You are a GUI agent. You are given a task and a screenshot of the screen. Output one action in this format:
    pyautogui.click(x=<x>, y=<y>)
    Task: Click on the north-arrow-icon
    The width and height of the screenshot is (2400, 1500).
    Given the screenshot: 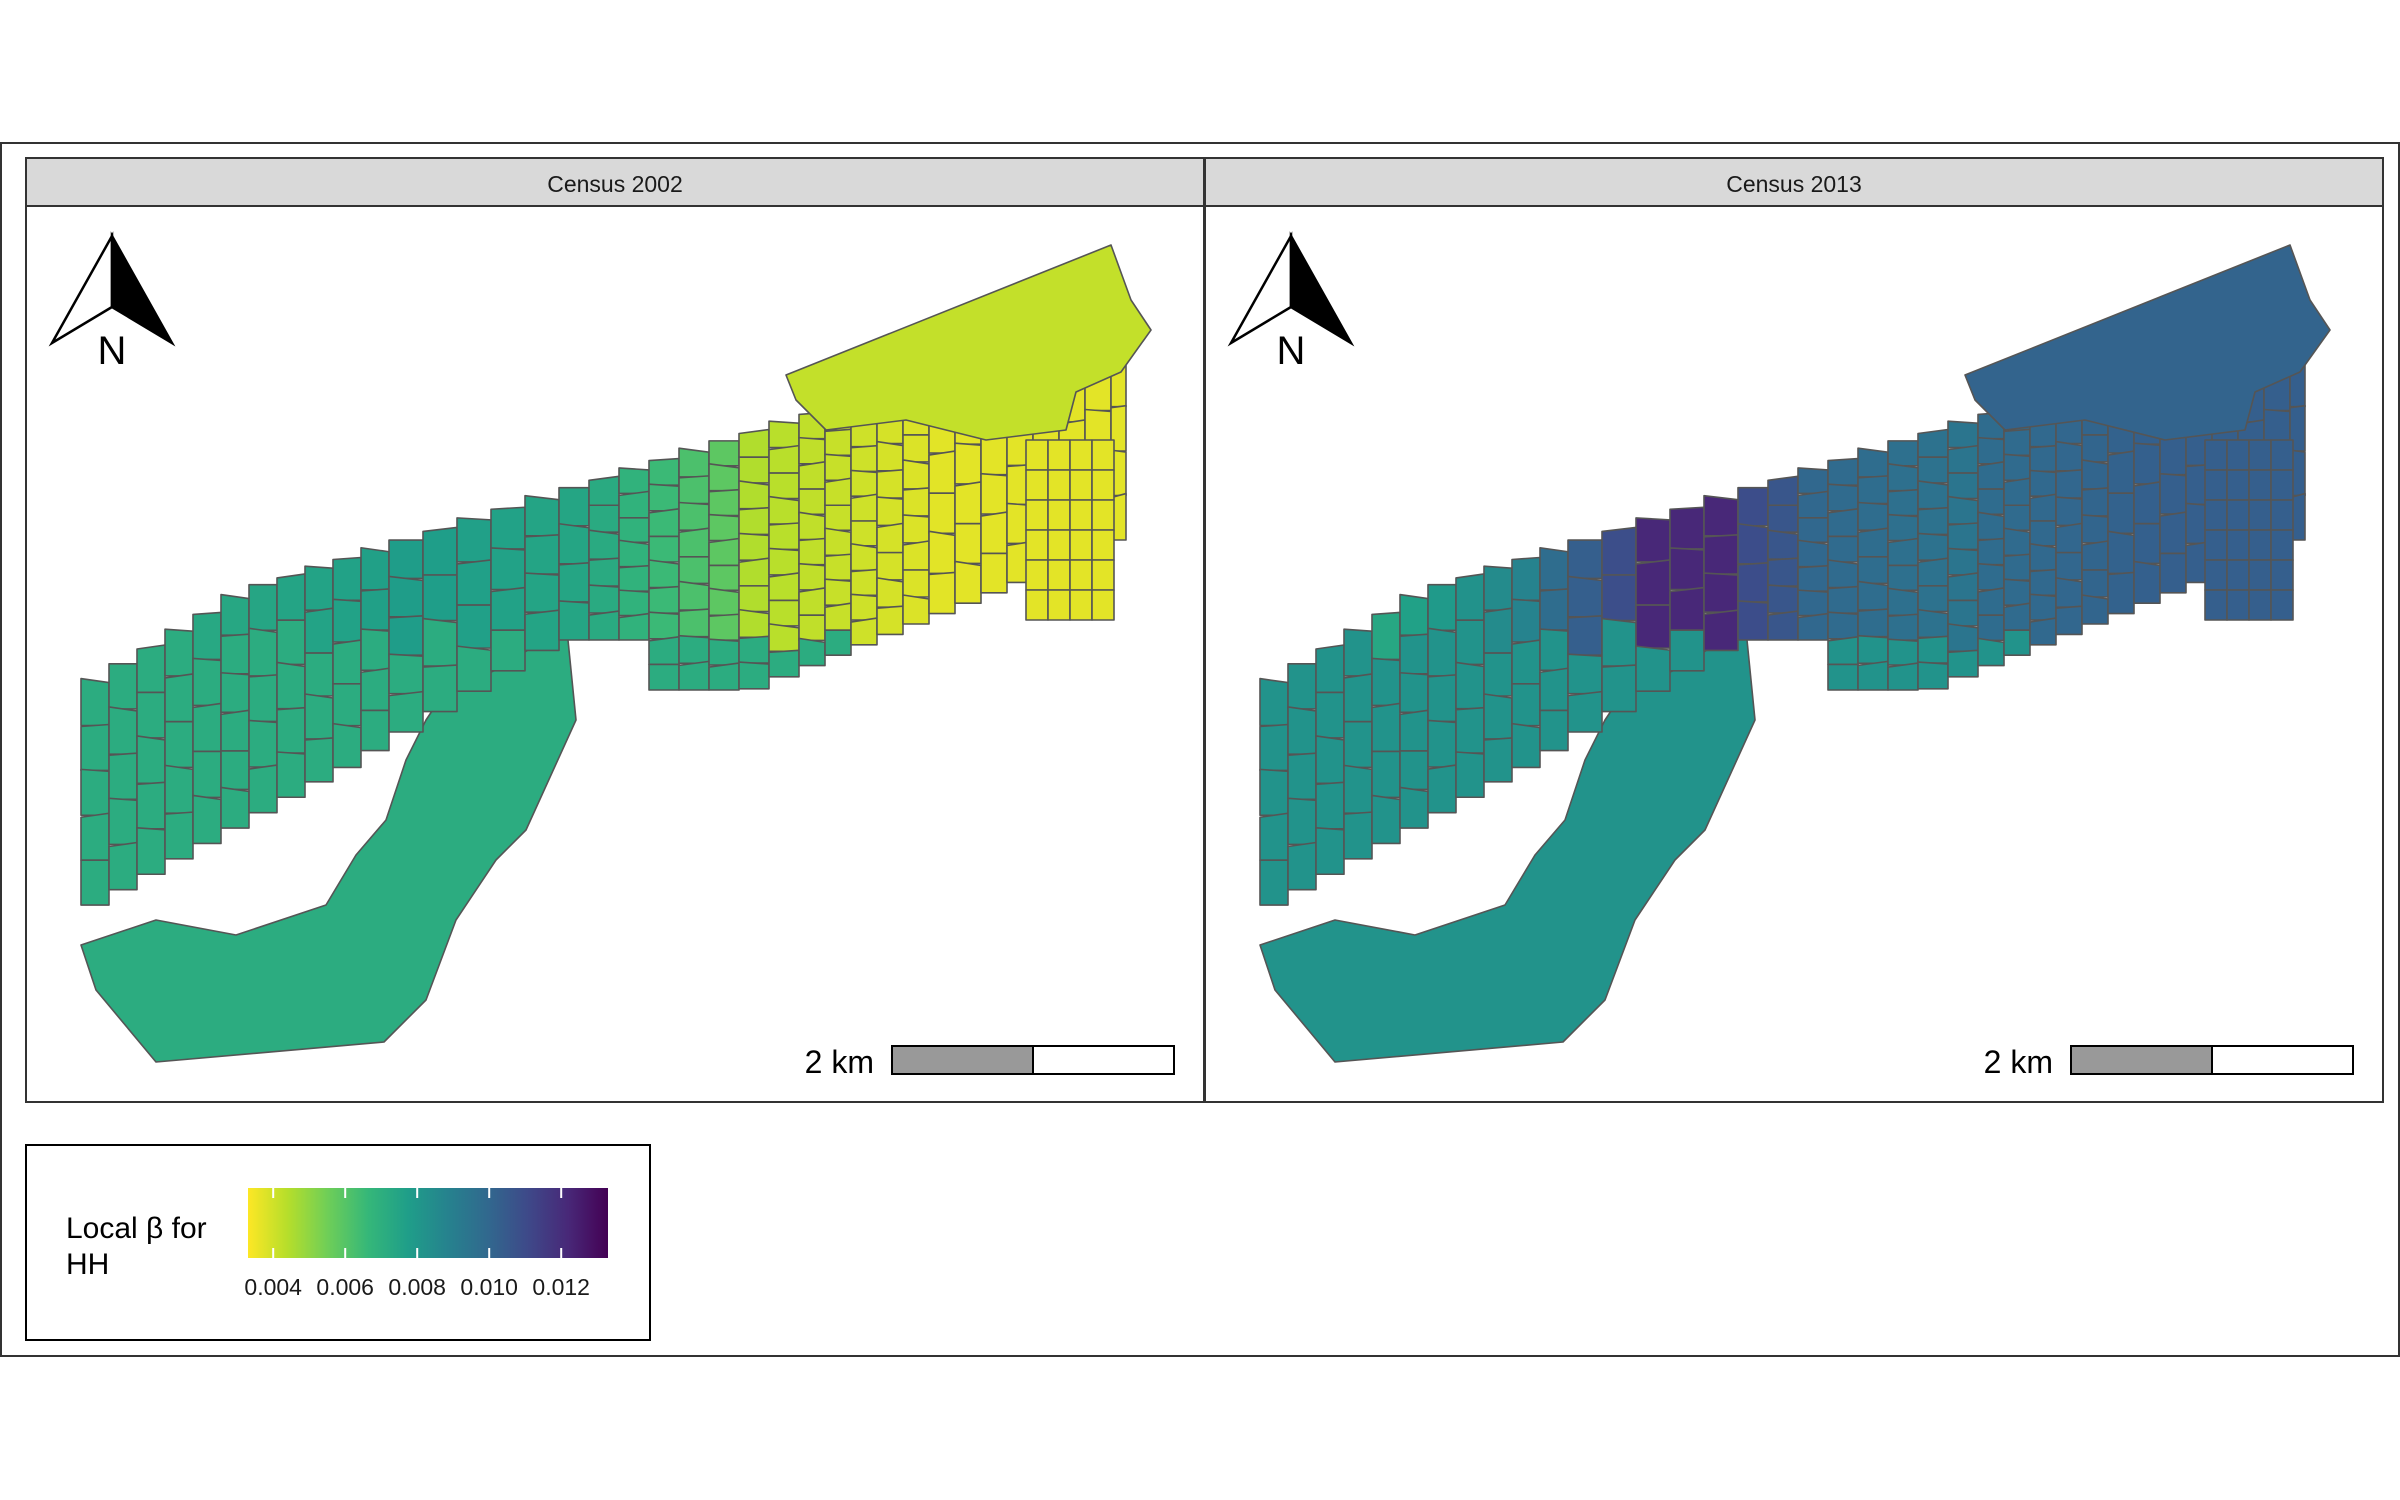 What is the action you would take?
    pyautogui.click(x=112, y=289)
    